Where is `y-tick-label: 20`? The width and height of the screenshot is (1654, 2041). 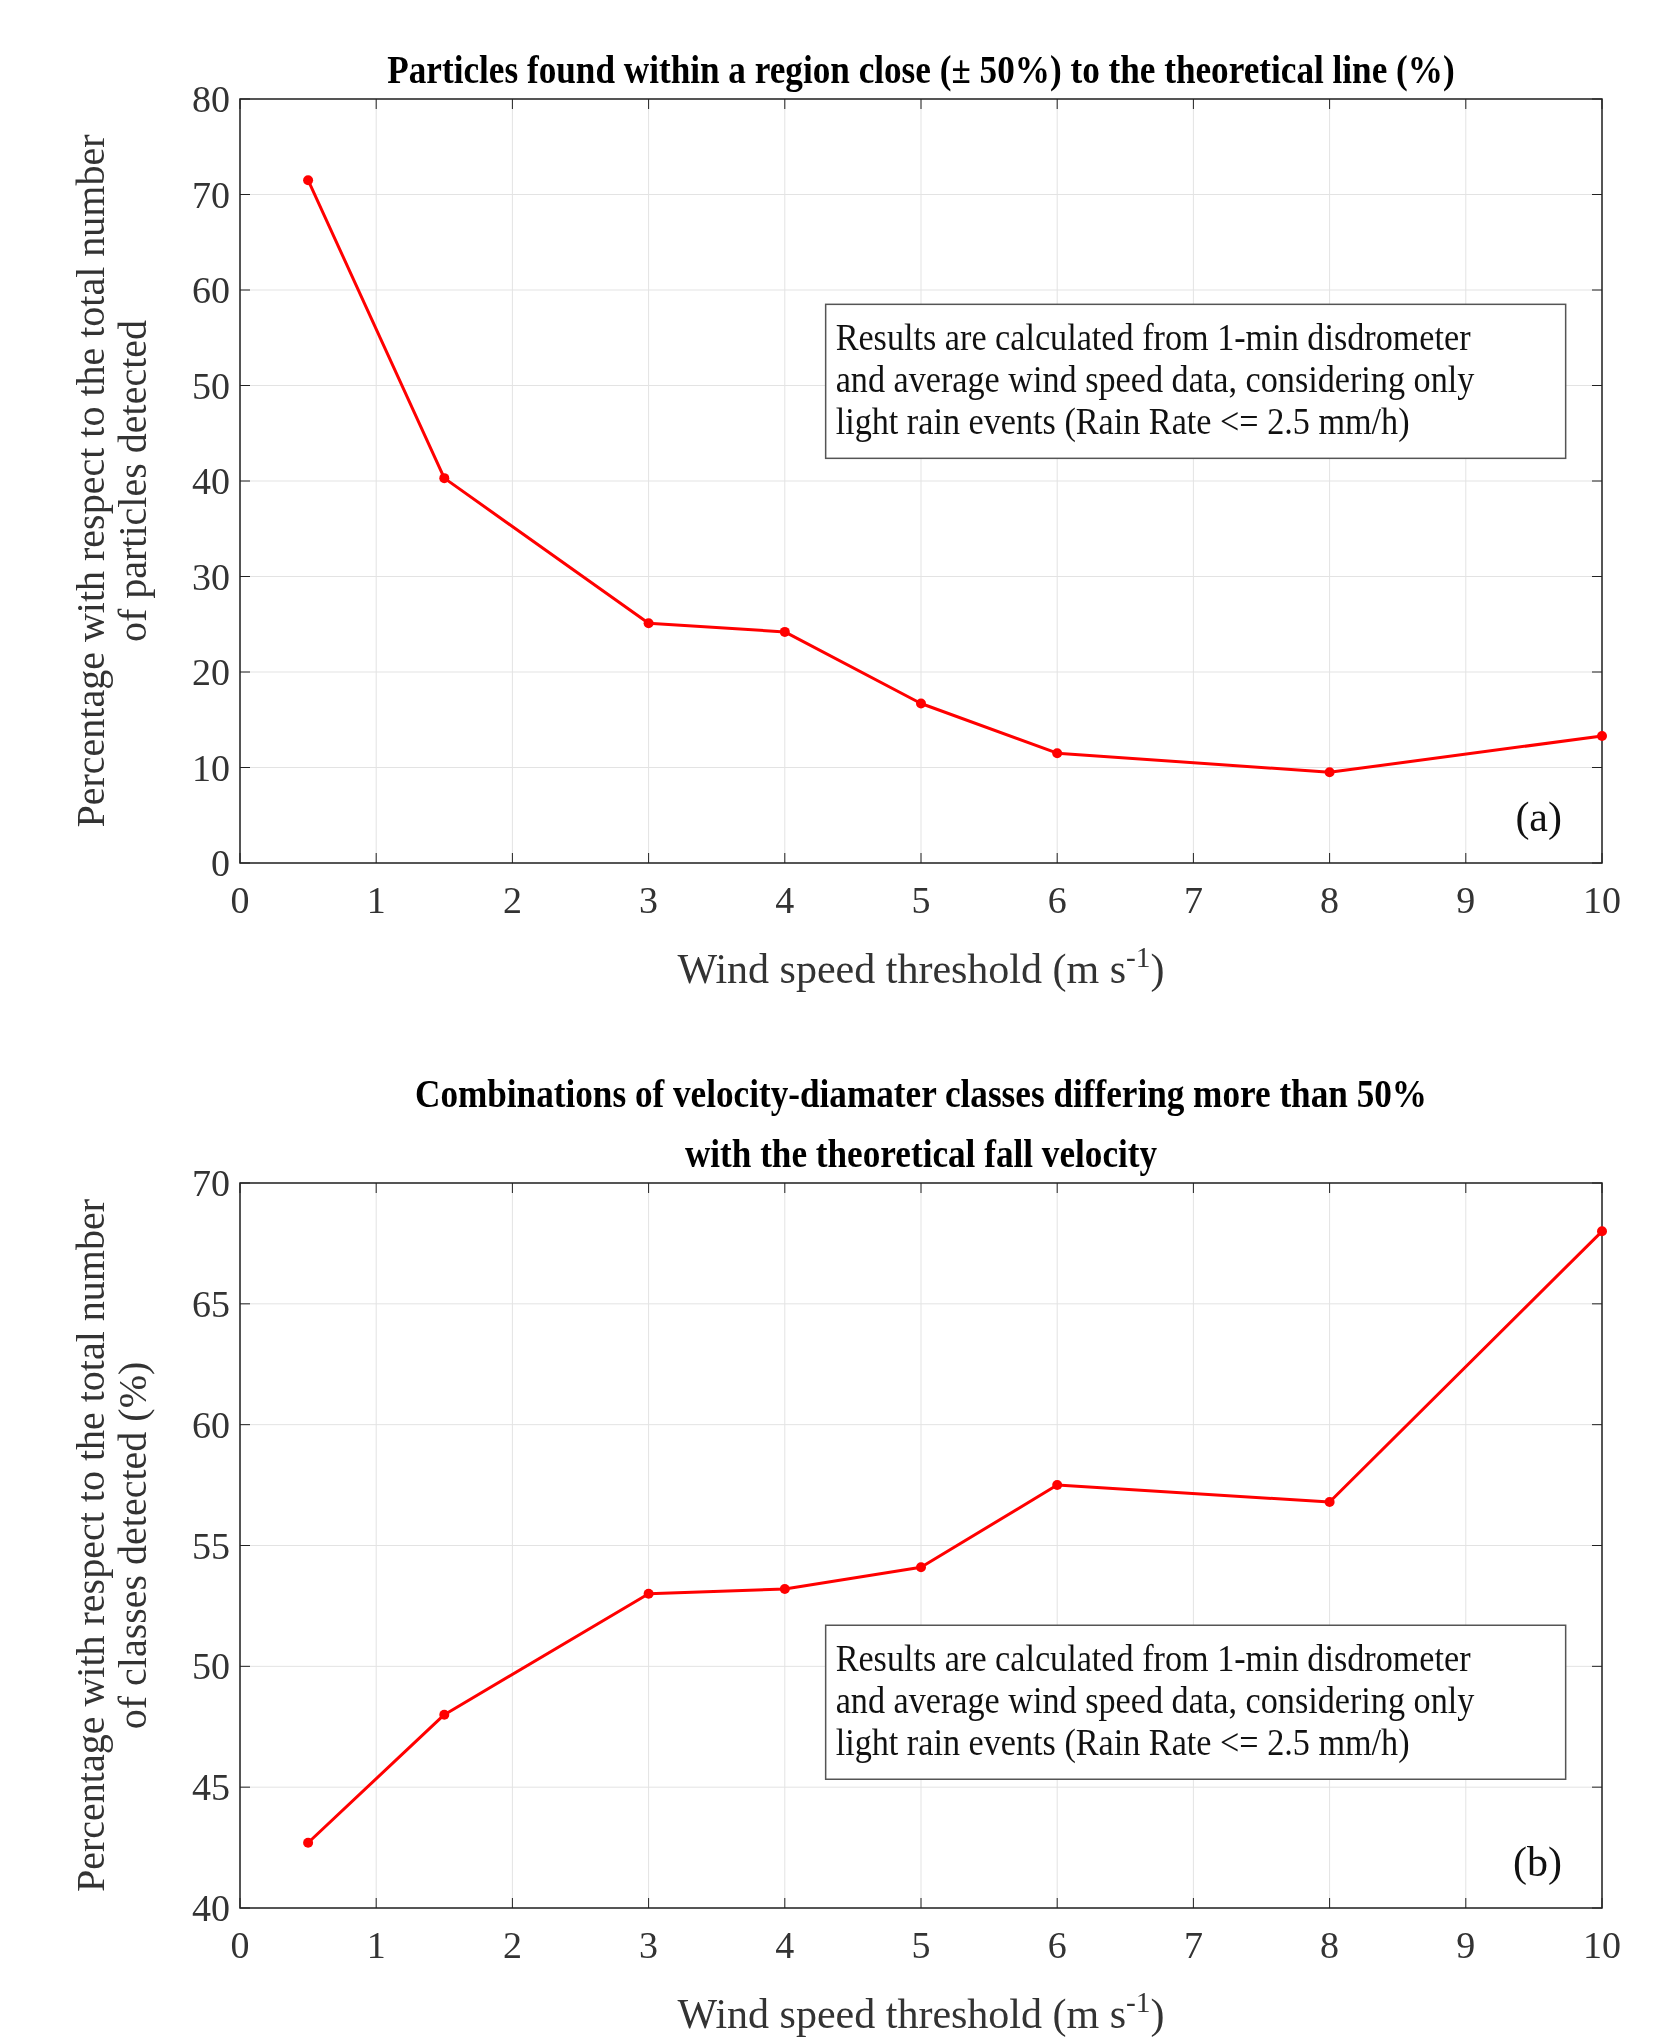 y-tick-label: 20 is located at coordinates (211, 672).